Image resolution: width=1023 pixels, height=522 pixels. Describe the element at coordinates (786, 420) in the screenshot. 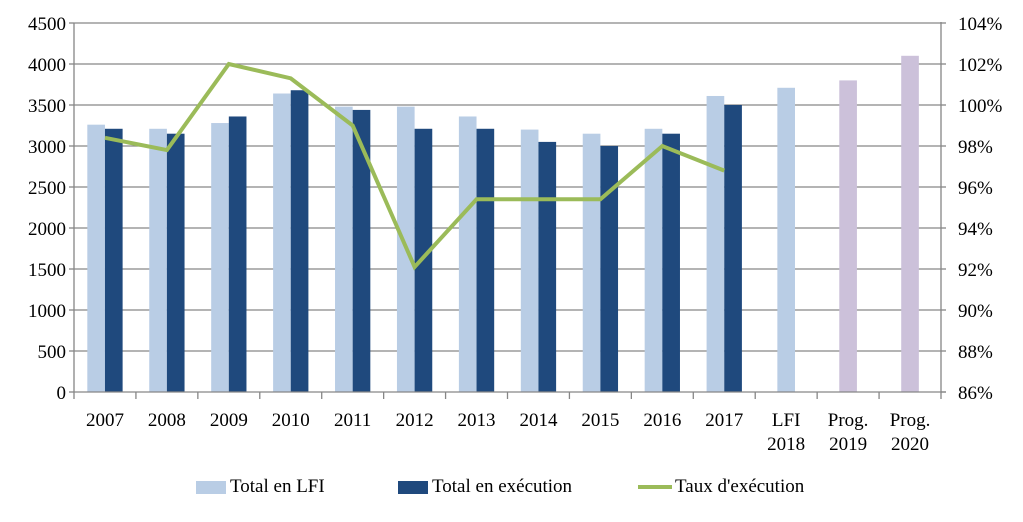

I see `x-tick-label: LFI` at that location.